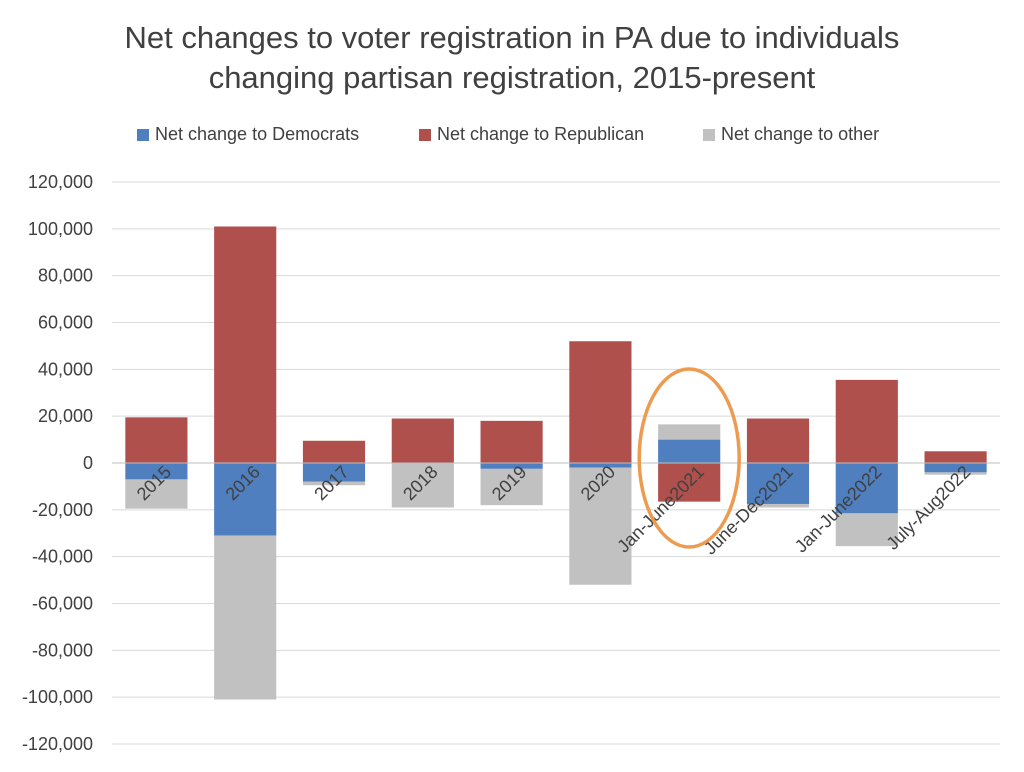  What do you see at coordinates (57, 744) in the screenshot?
I see `y-tick-label: -120,000` at bounding box center [57, 744].